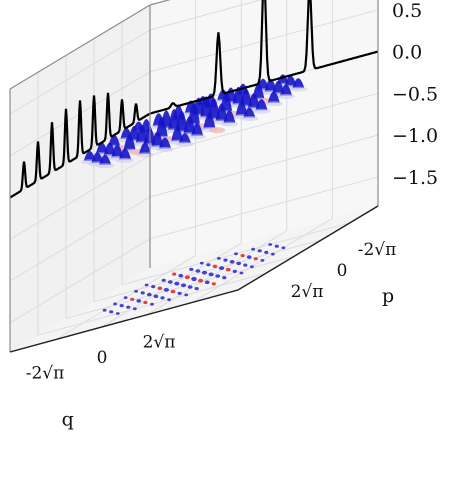  Describe the element at coordinates (68, 420) in the screenshot. I see `q-axis-label: q` at that location.